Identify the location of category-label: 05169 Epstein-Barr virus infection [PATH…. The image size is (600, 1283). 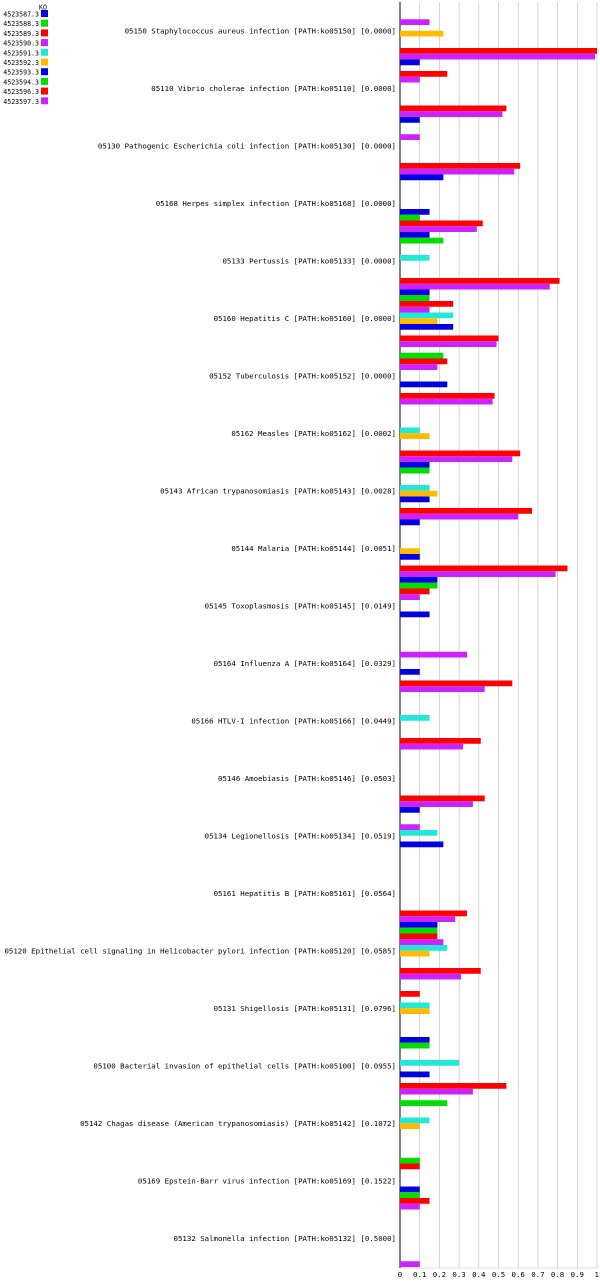
(267, 1180).